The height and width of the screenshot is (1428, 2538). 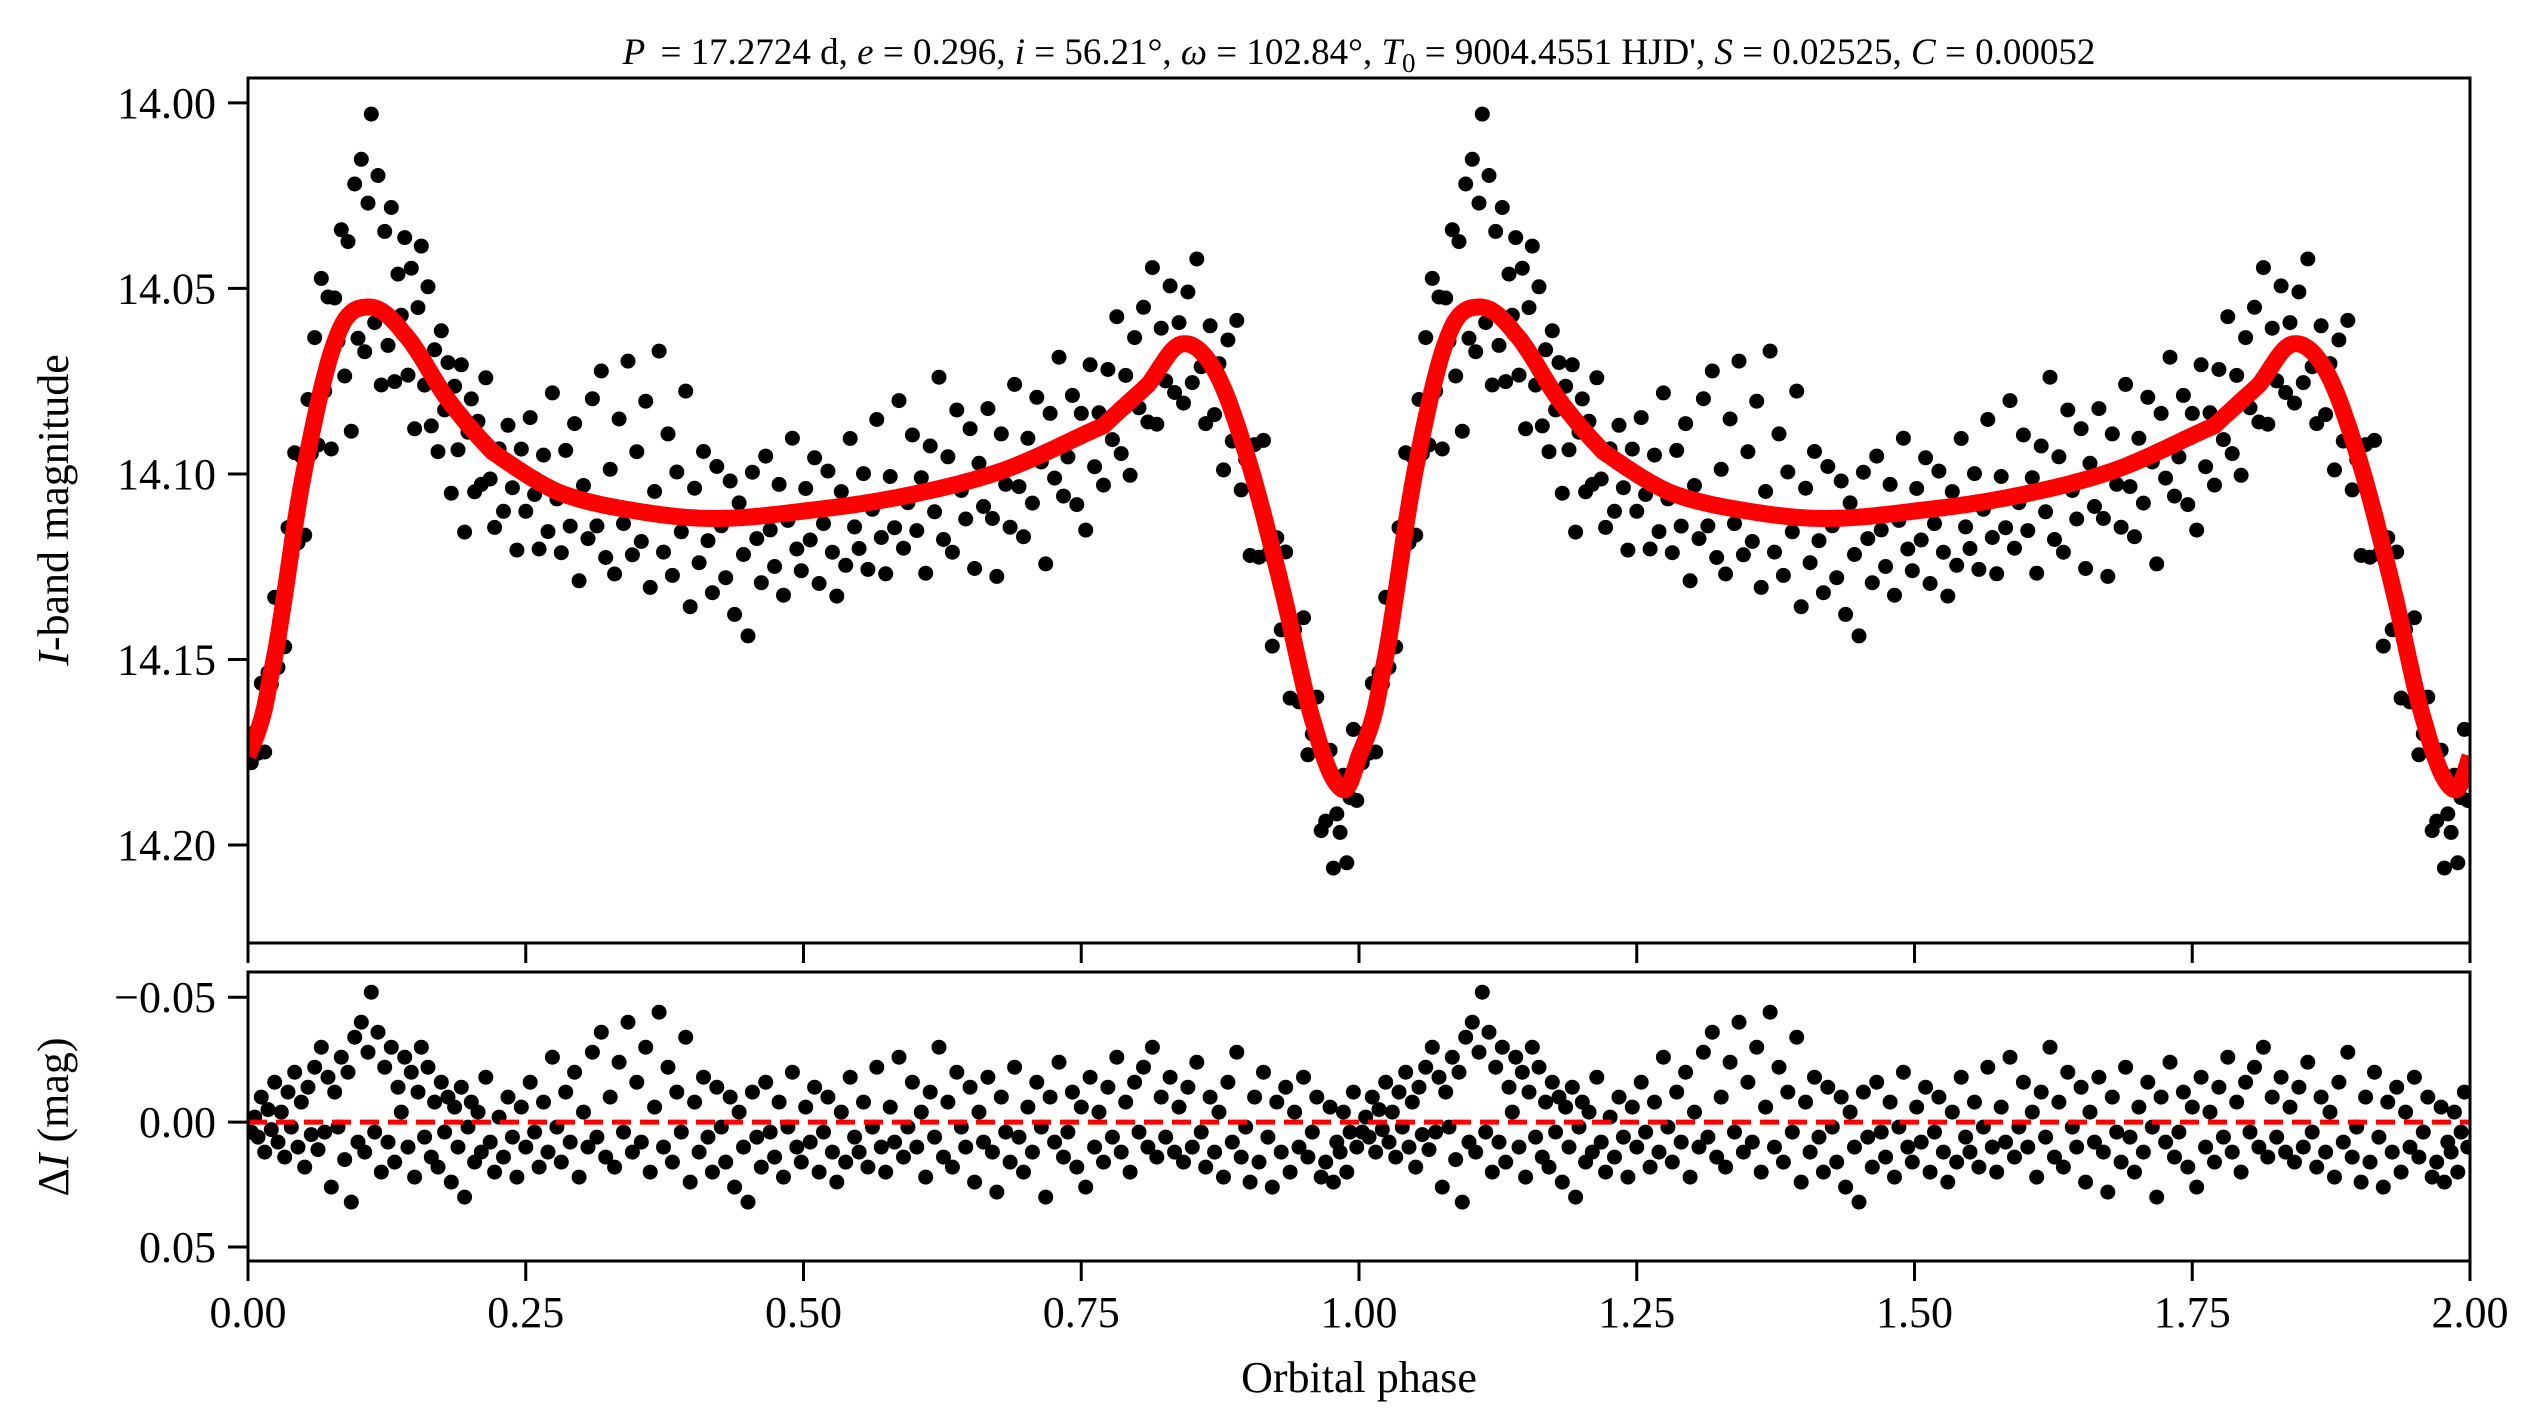 What do you see at coordinates (1832, 52) in the screenshot?
I see `title-s-value: 0.02525` at bounding box center [1832, 52].